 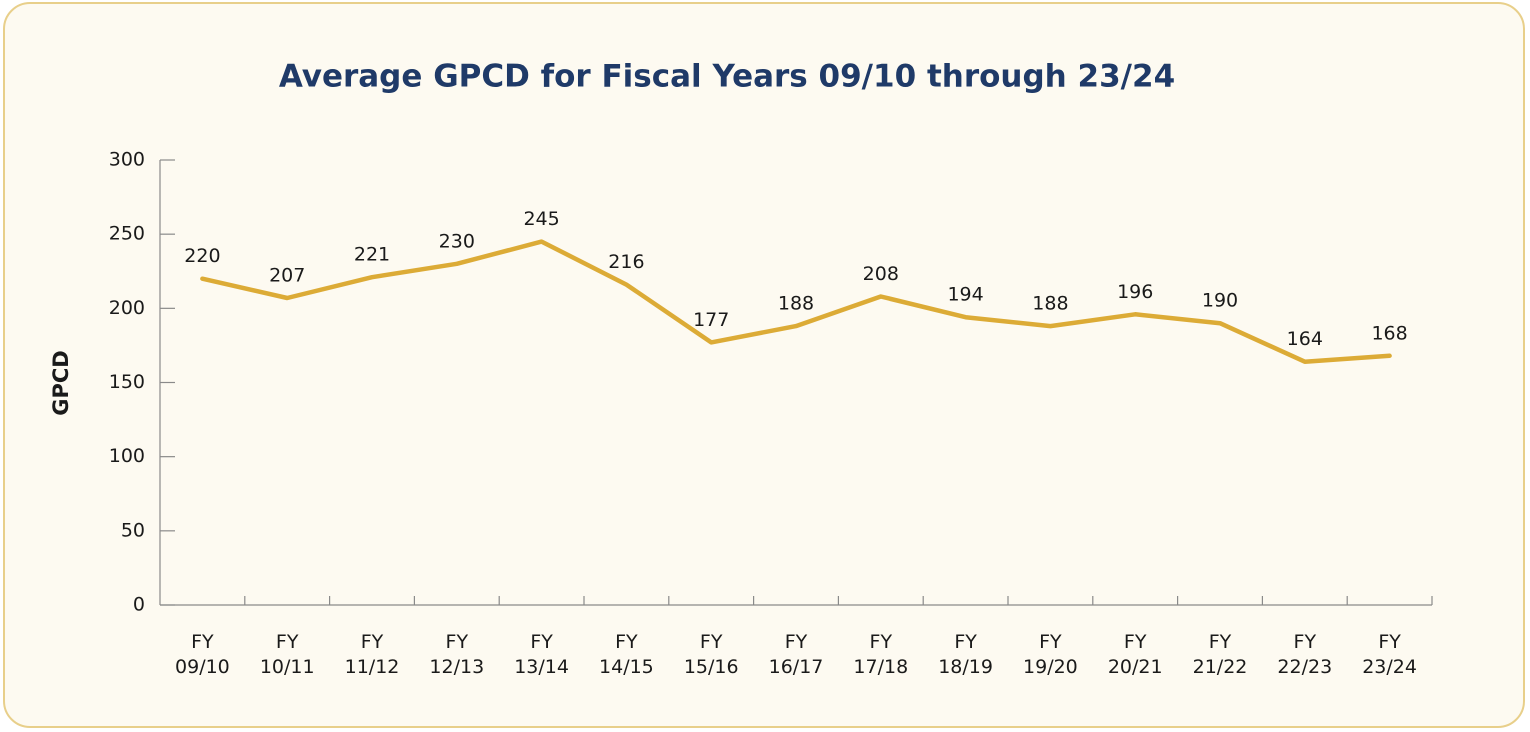 I want to click on x-tick-label: FY 23/24, so click(x=1389, y=654).